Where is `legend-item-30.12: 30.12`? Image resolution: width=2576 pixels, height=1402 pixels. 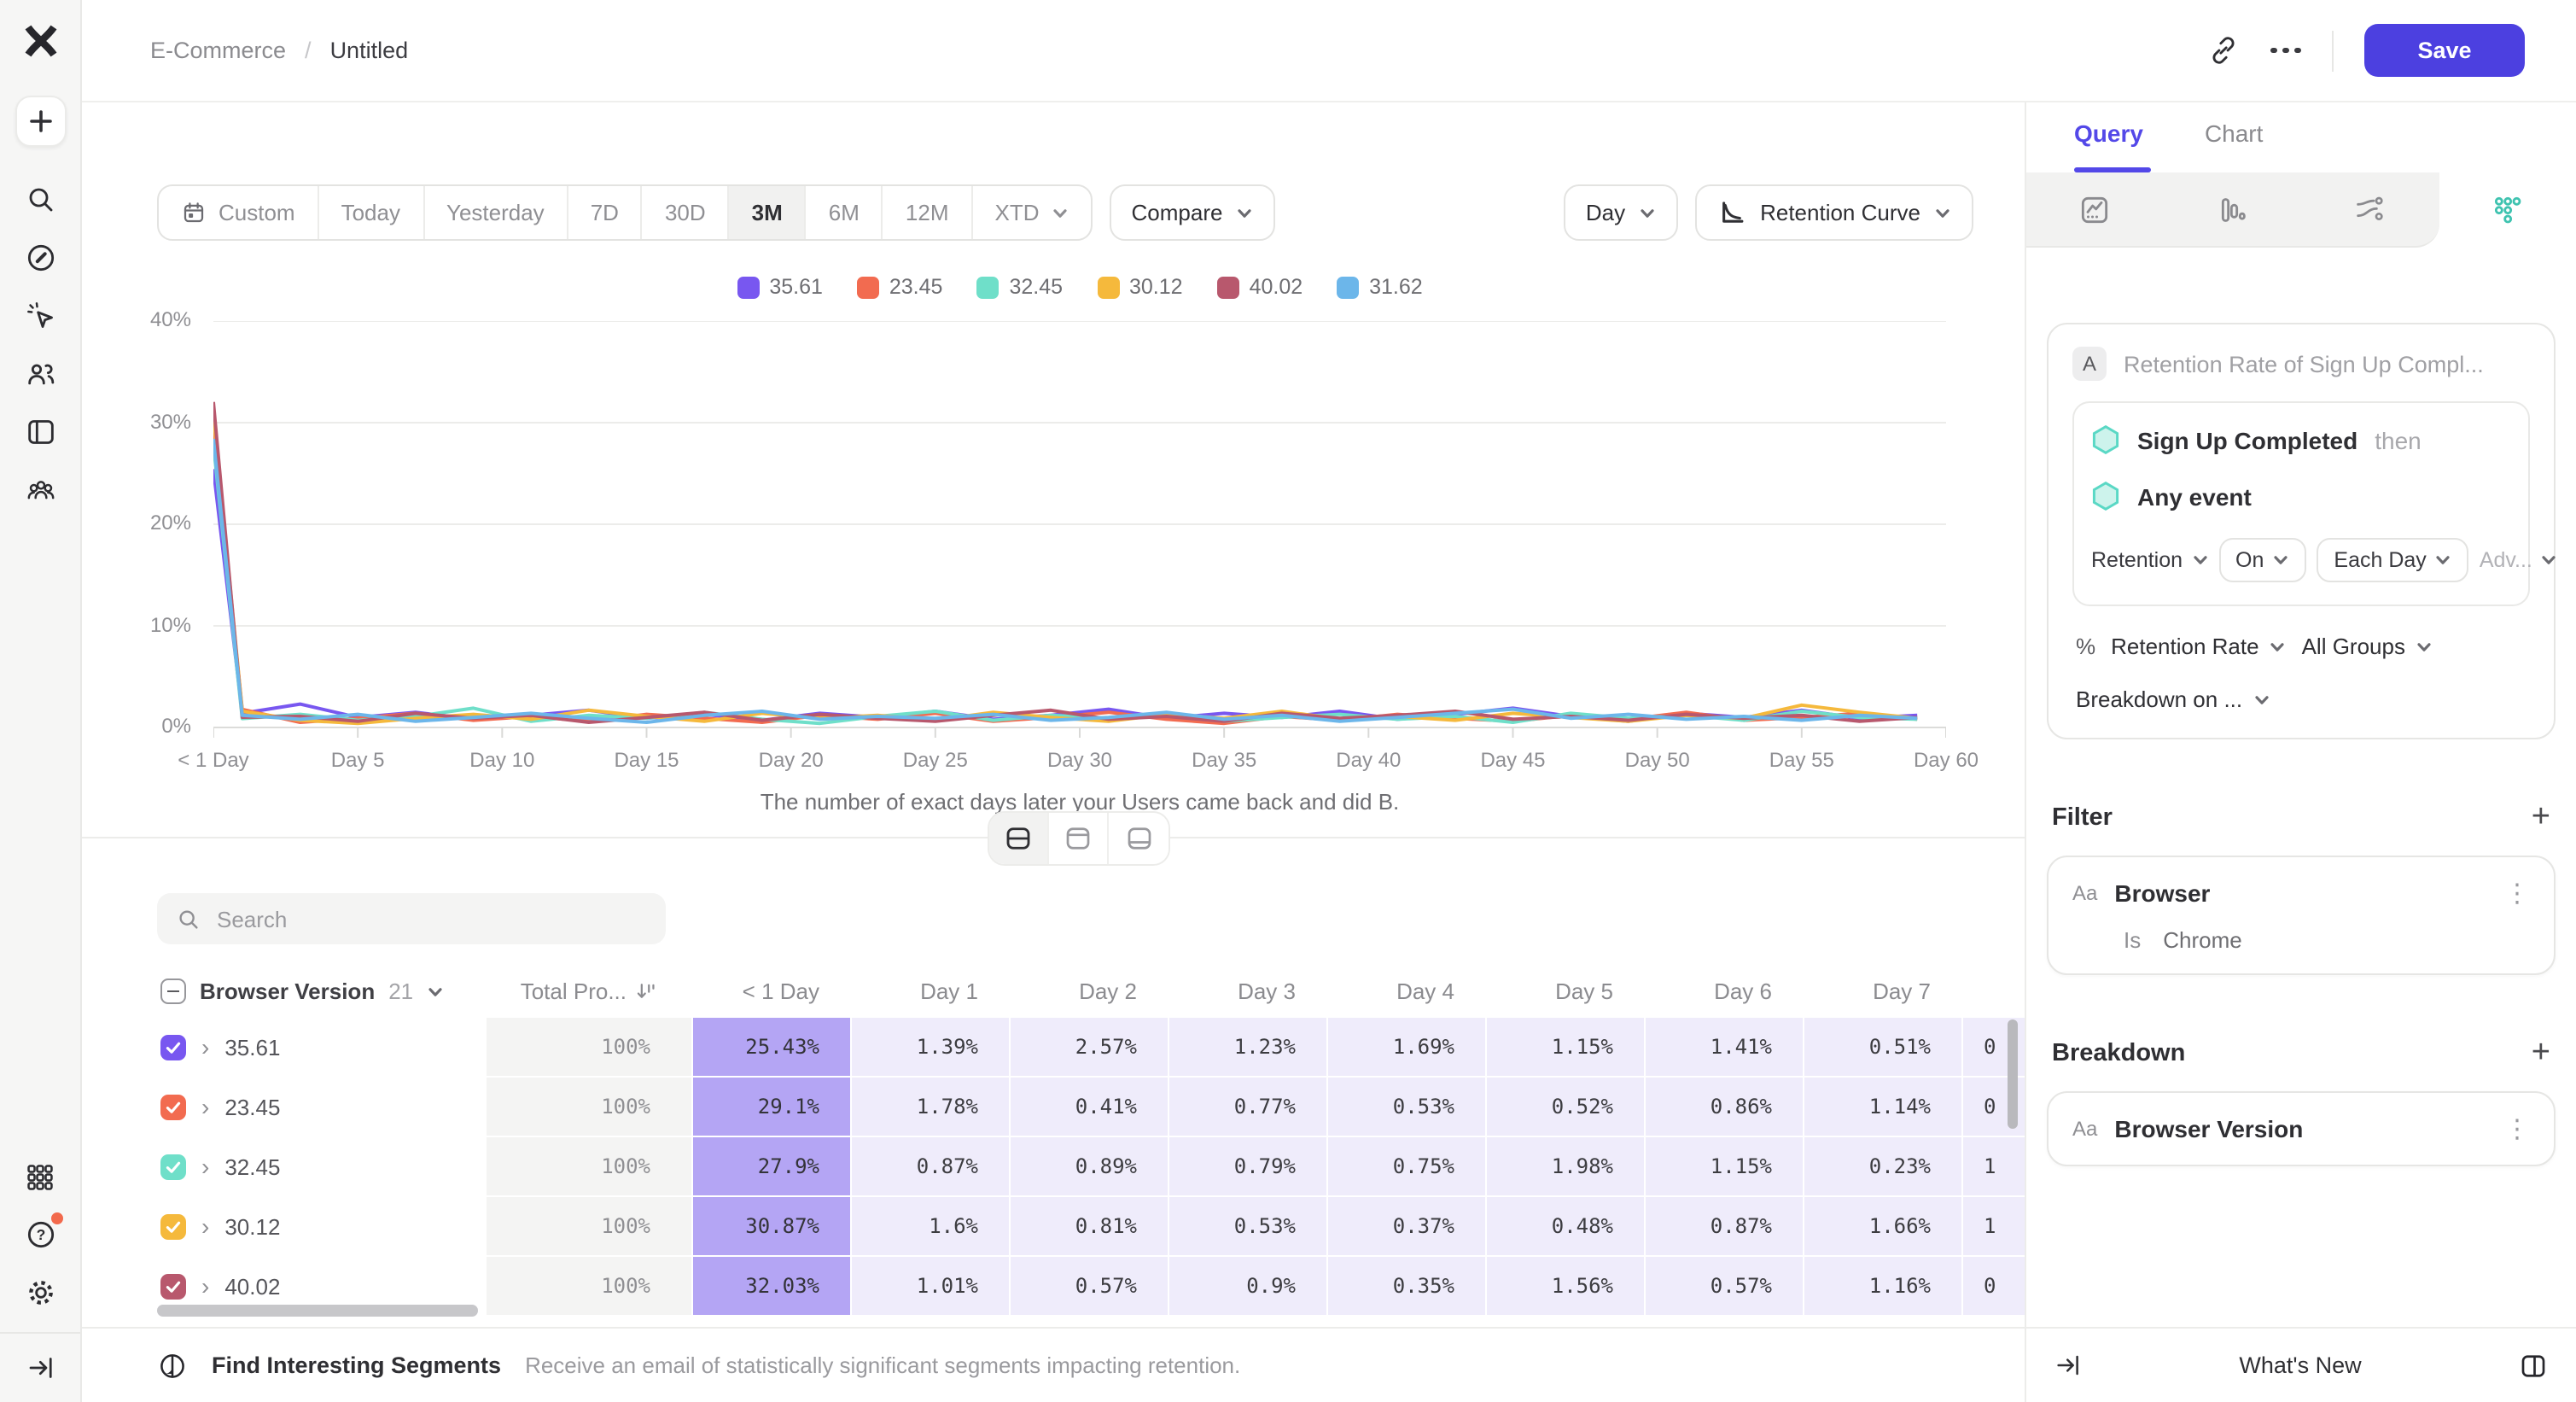
legend-item-30.12: 30.12 is located at coordinates (1140, 287).